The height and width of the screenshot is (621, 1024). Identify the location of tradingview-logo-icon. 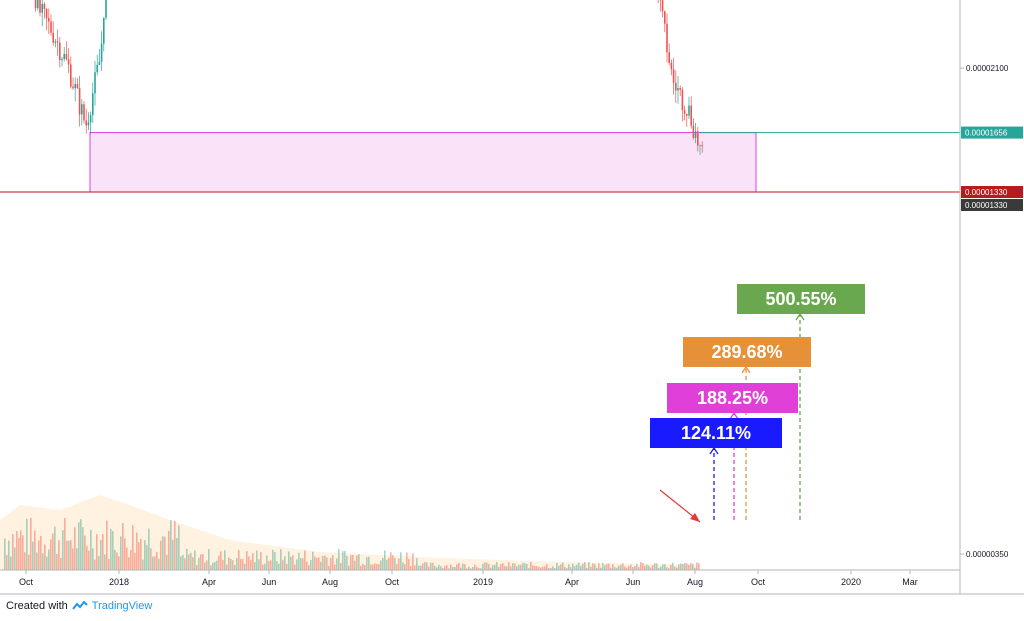
(79, 606).